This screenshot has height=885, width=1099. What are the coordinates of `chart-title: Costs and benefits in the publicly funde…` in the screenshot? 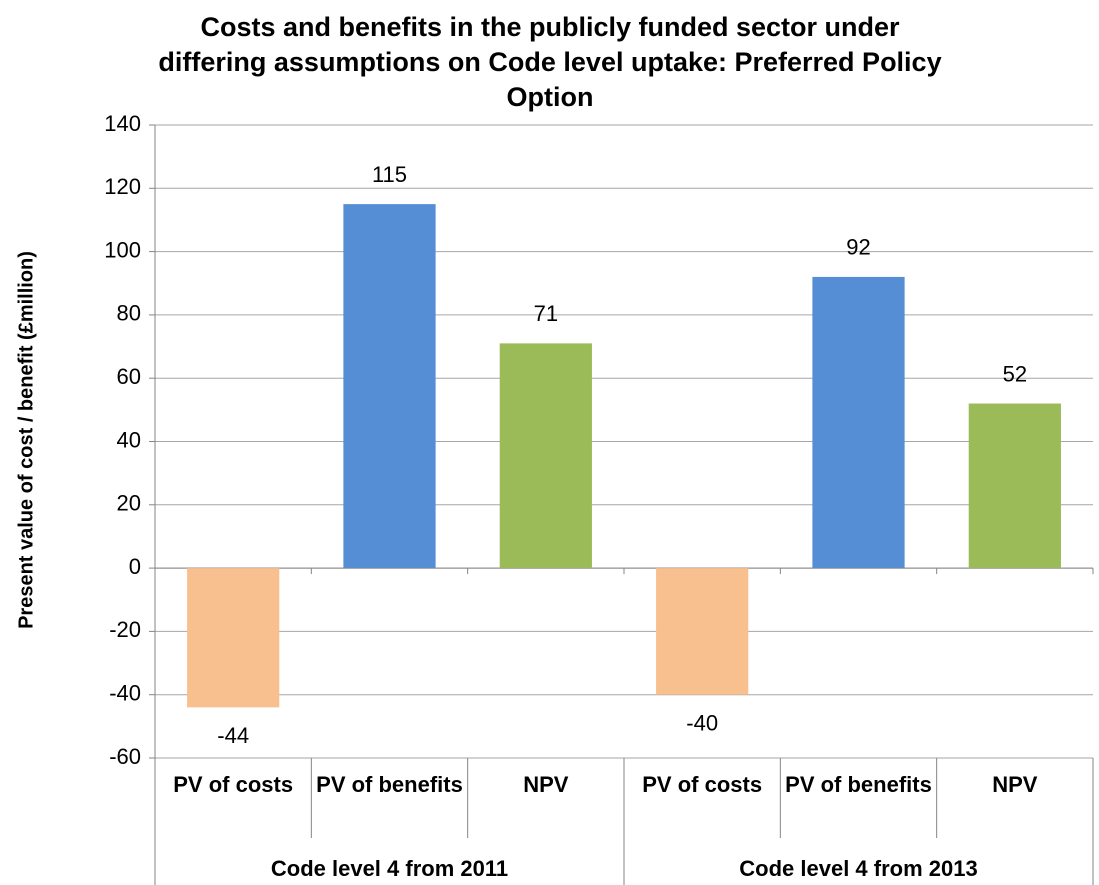 It's located at (550, 62).